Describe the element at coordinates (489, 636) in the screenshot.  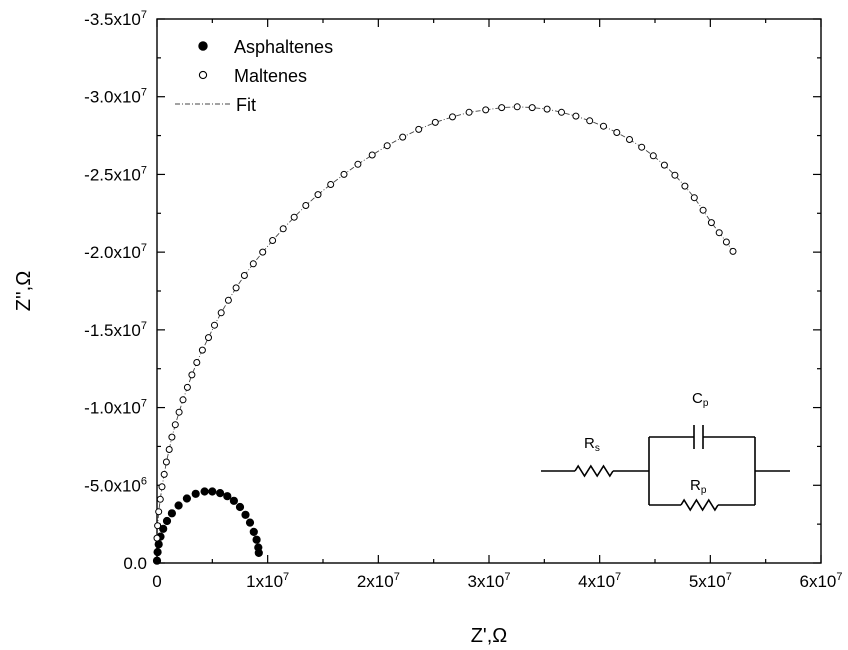
I see `x-axis-title: Z',Ω` at that location.